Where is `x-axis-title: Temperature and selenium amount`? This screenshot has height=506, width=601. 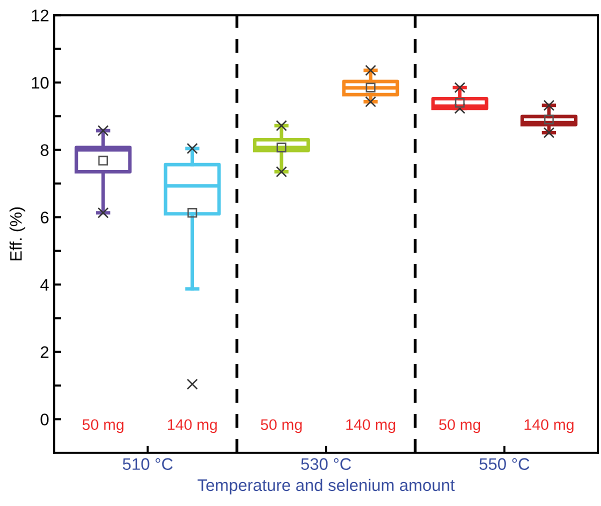
x-axis-title: Temperature and selenium amount is located at coordinates (326, 486).